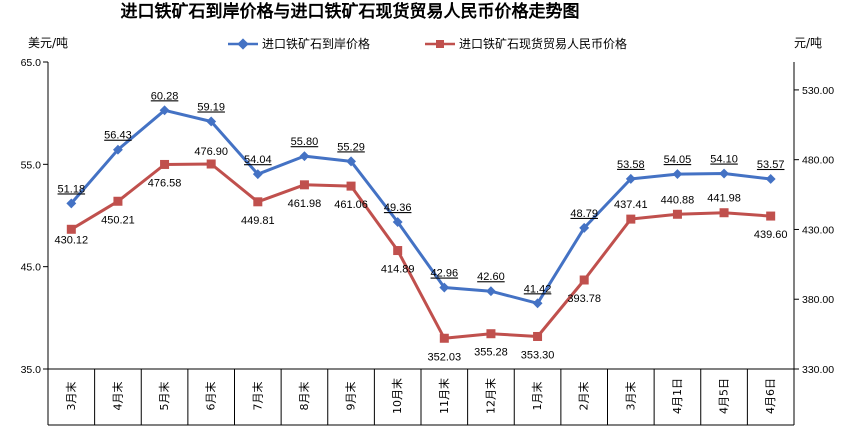 The height and width of the screenshot is (428, 853). I want to click on right-axis-unit: 元/吨, so click(808, 43).